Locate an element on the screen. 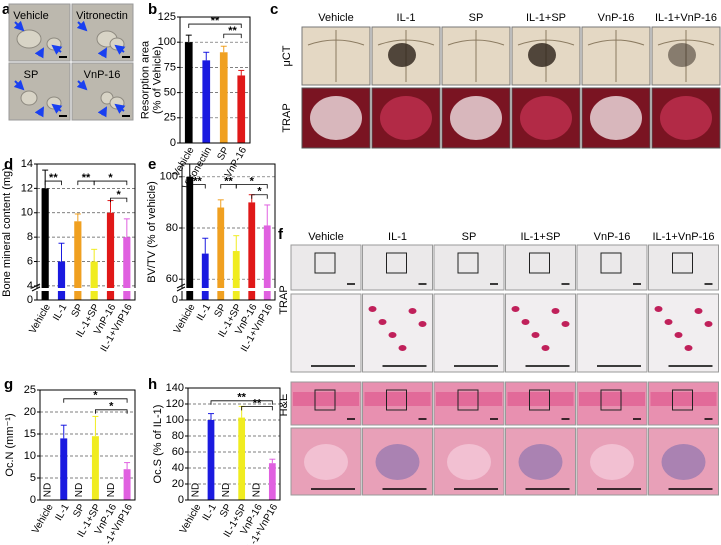 The height and width of the screenshot is (545, 721). y-tick-label: 20 is located at coordinates (30, 412).